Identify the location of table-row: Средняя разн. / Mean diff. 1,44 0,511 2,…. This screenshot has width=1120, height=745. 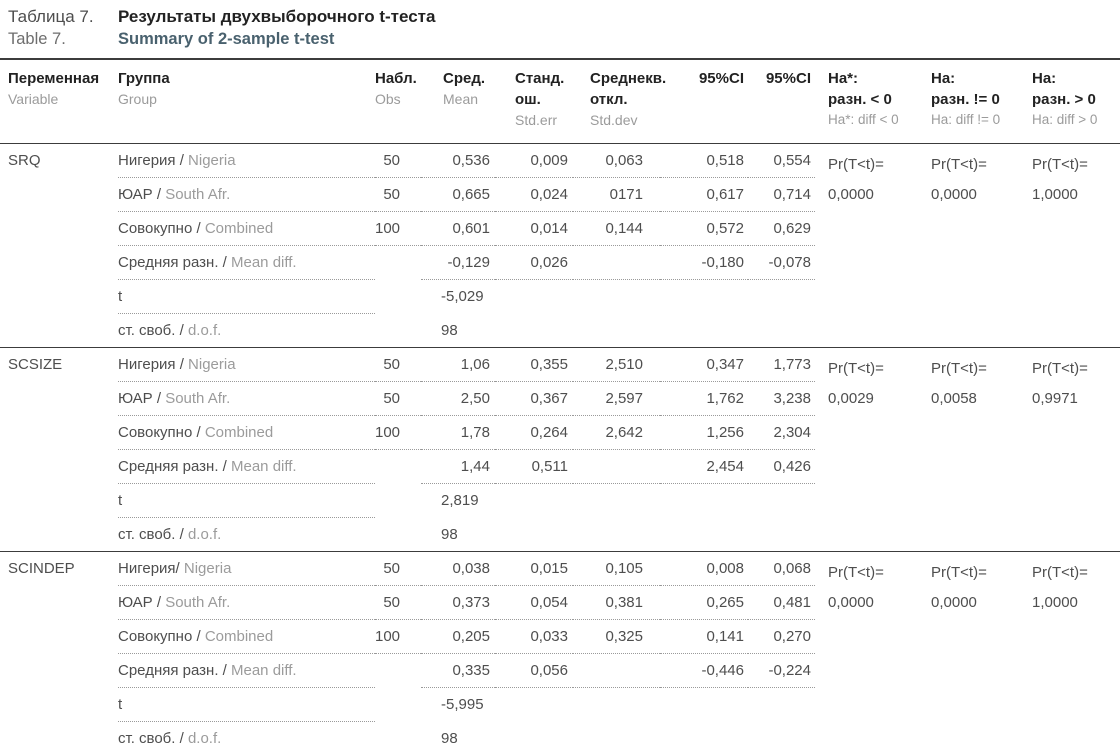
(560, 466).